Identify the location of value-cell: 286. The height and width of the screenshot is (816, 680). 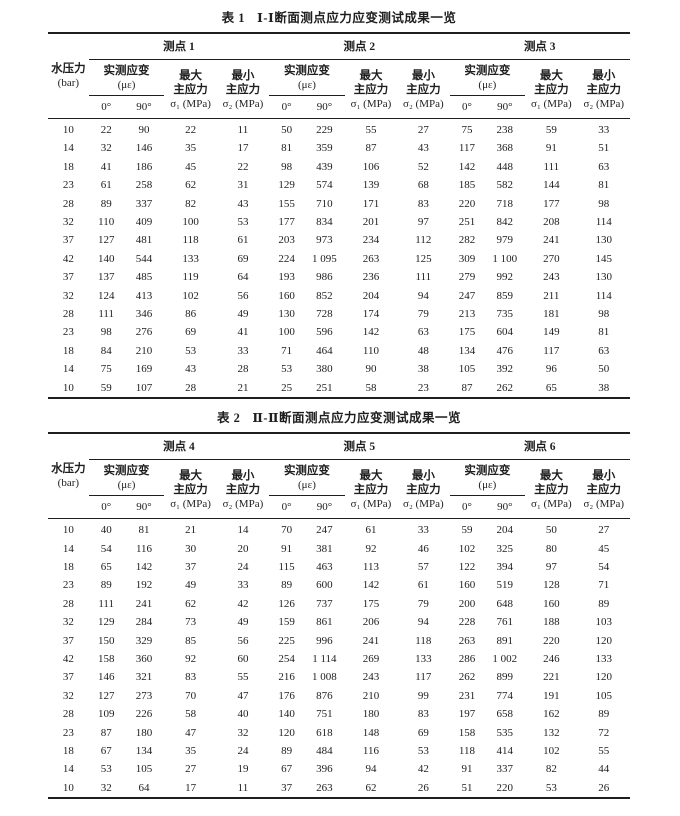
(467, 658).